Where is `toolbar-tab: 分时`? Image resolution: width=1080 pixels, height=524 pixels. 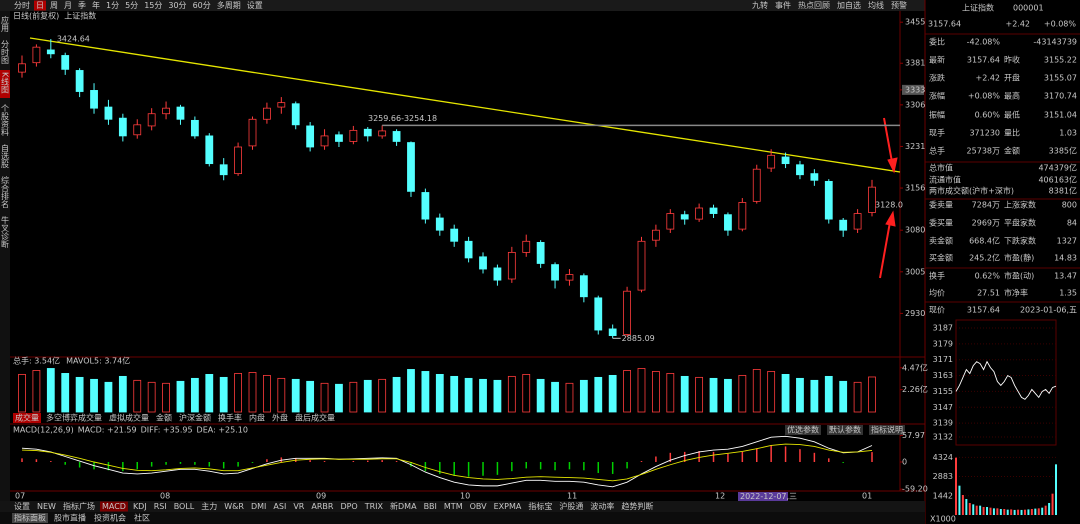
toolbar-tab: 分时 is located at coordinates (22, 5).